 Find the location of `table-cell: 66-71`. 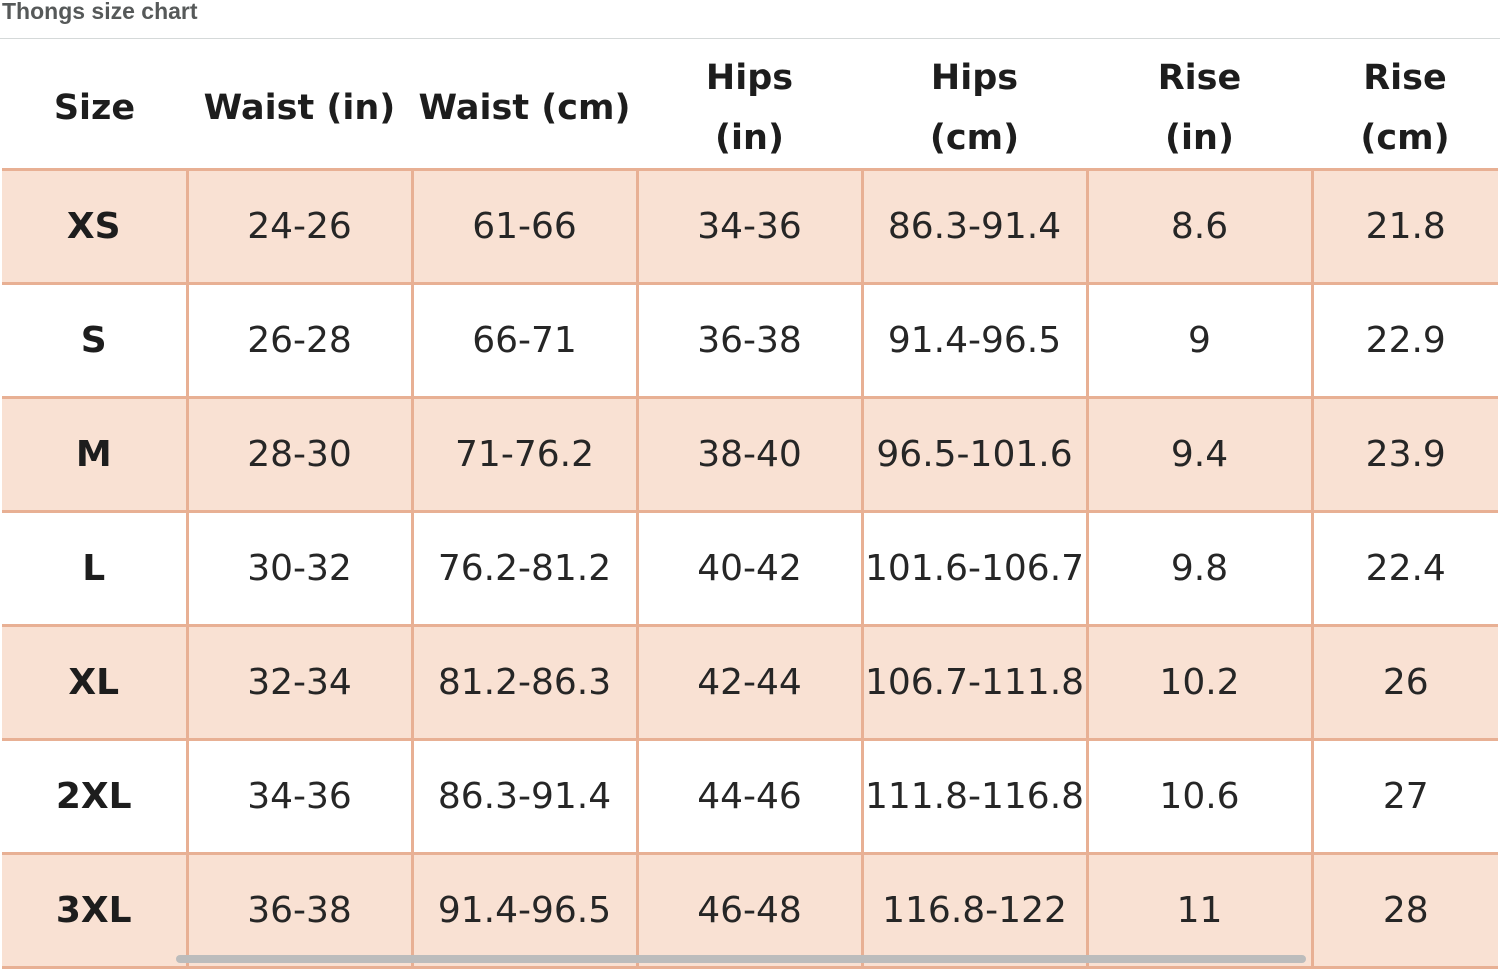

table-cell: 66-71 is located at coordinates (524, 341).